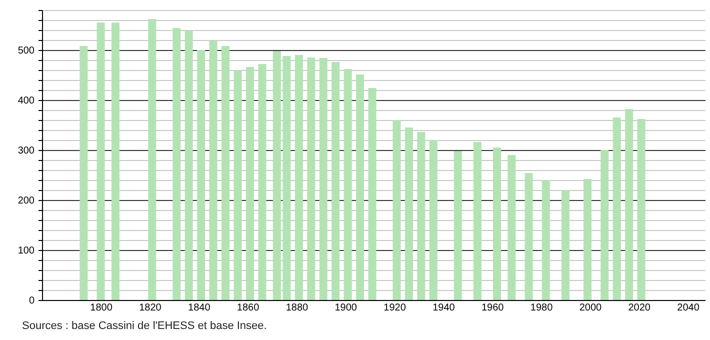 The image size is (710, 340). Describe the element at coordinates (26, 101) in the screenshot. I see `y-tick-label: 400` at that location.